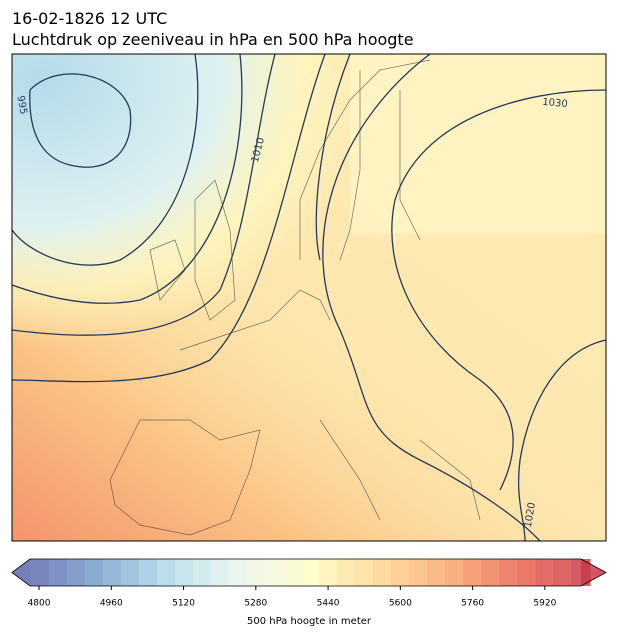 The width and height of the screenshot is (618, 643). Describe the element at coordinates (555, 103) in the screenshot. I see `contour-label: 1030` at that location.